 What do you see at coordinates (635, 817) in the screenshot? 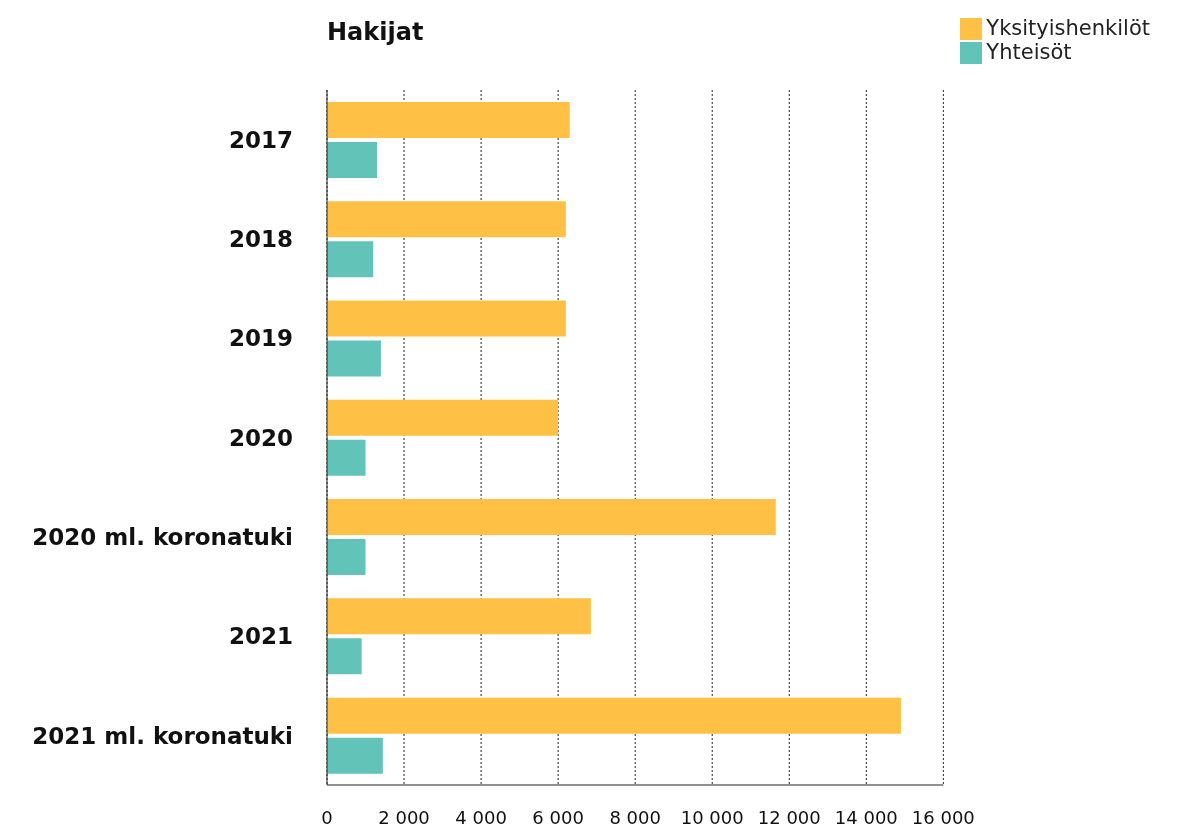
I see `x-tick-label: 8 000` at bounding box center [635, 817].